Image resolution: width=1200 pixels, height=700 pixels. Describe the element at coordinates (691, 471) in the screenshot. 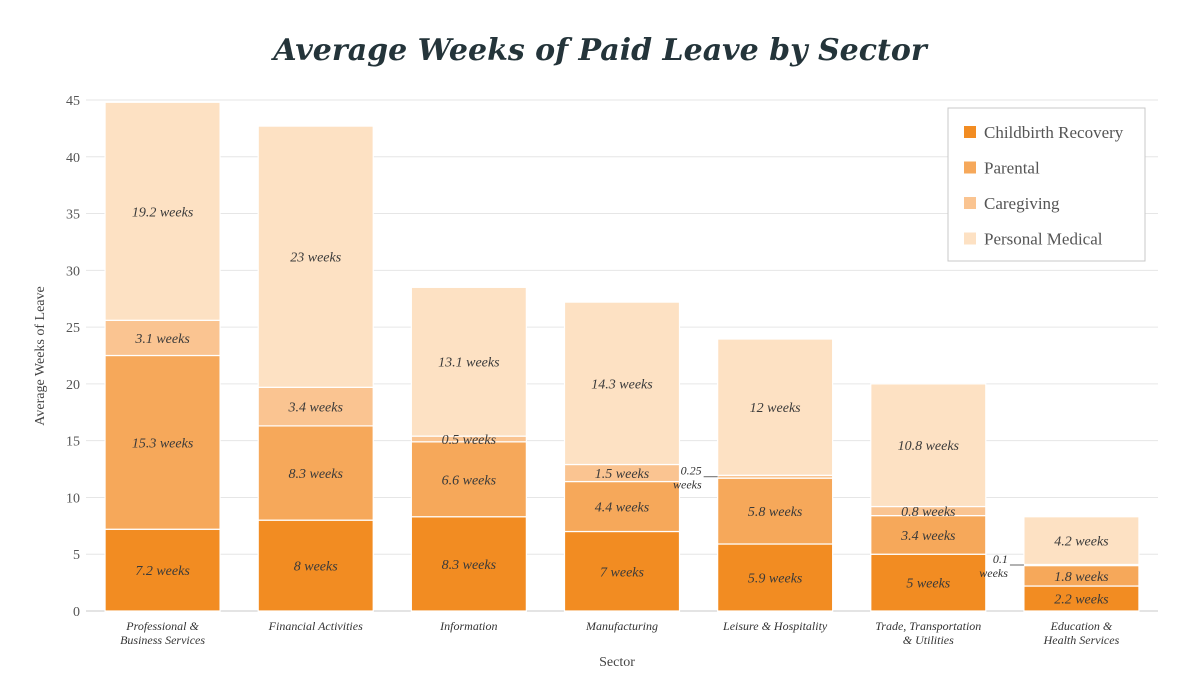

I see `annotation-label: 0.25` at that location.